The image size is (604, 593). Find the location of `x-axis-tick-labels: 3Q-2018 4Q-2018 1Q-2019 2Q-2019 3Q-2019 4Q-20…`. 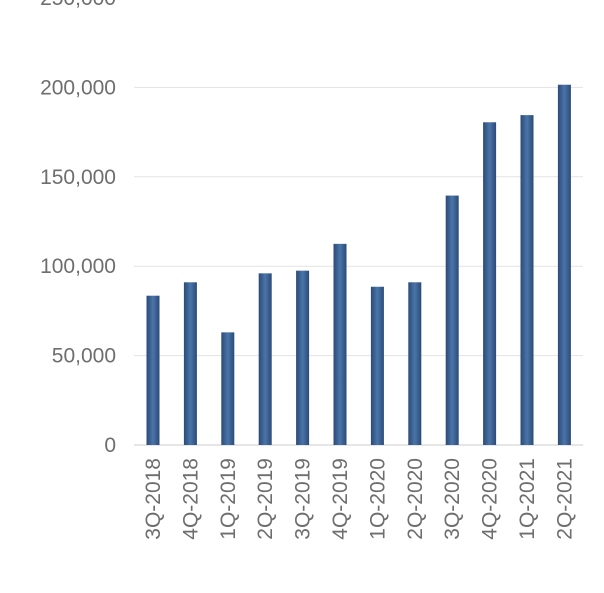

x-axis-tick-labels: 3Q-2018 4Q-2018 1Q-2019 2Q-2019 3Q-2019 4Q-20… is located at coordinates (359, 499).